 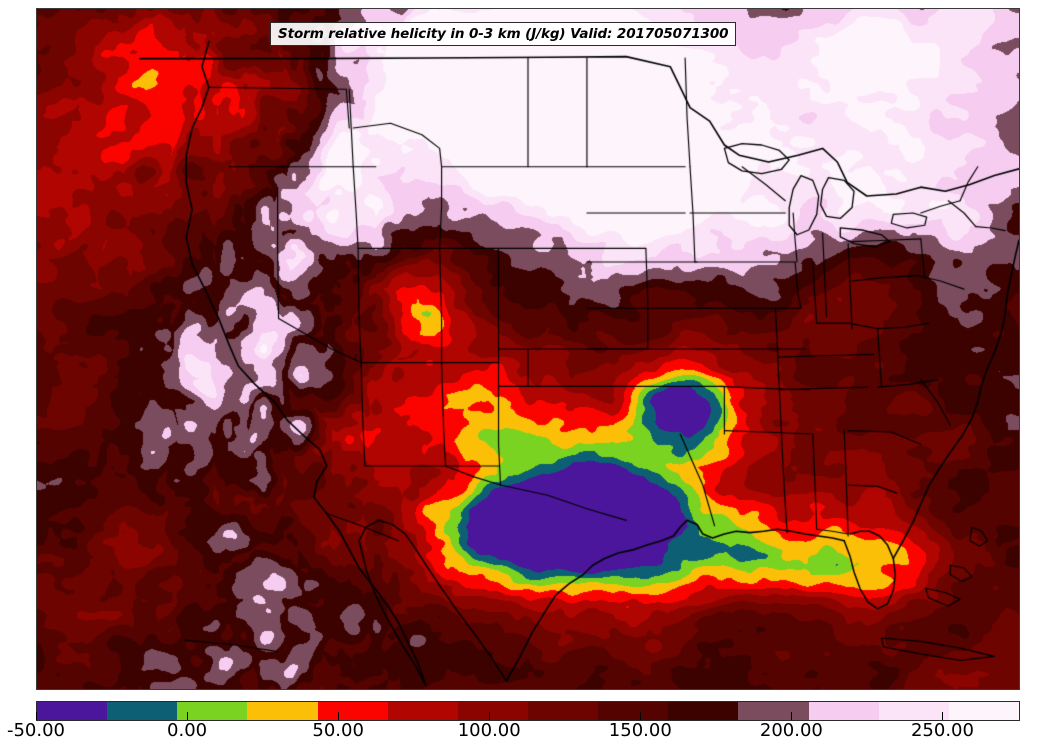 I want to click on colorbar-segment-light-pink, so click(x=843, y=711).